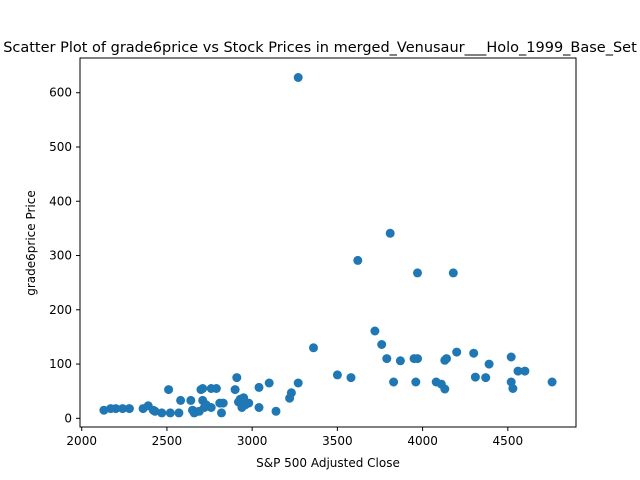  Describe the element at coordinates (60, 93) in the screenshot. I see `y-tick-label: 600` at that location.